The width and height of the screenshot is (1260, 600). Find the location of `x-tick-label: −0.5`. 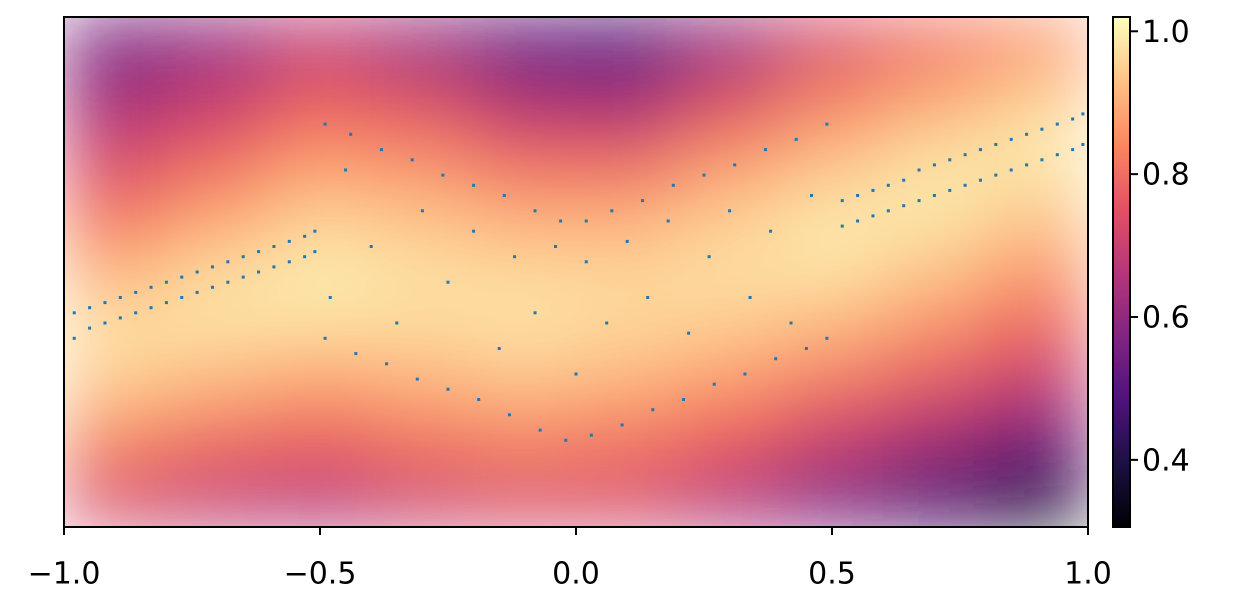

x-tick-label: −0.5 is located at coordinates (320, 574).